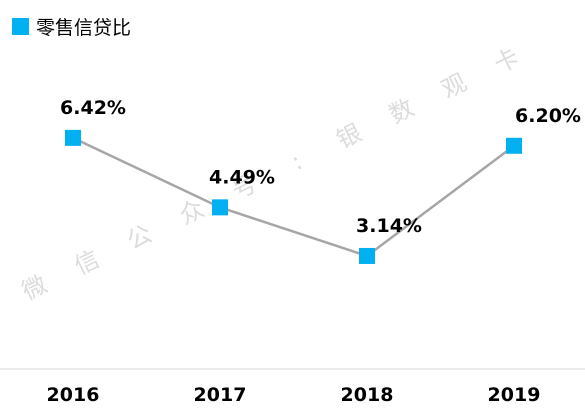  I want to click on x-tick-label: 2017, so click(220, 395).